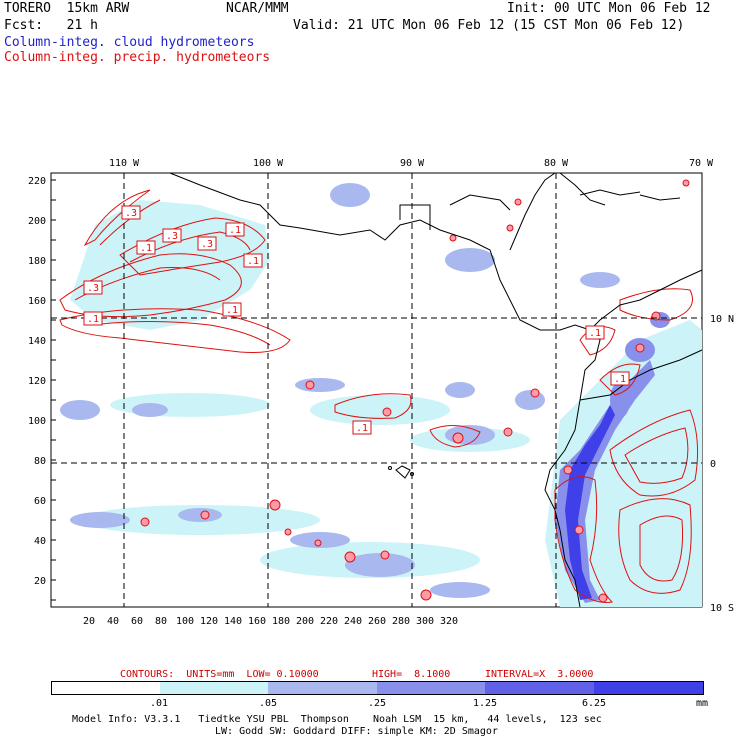 The width and height of the screenshot is (740, 740). What do you see at coordinates (40, 541) in the screenshot?
I see `y-tick-label: 40` at bounding box center [40, 541].